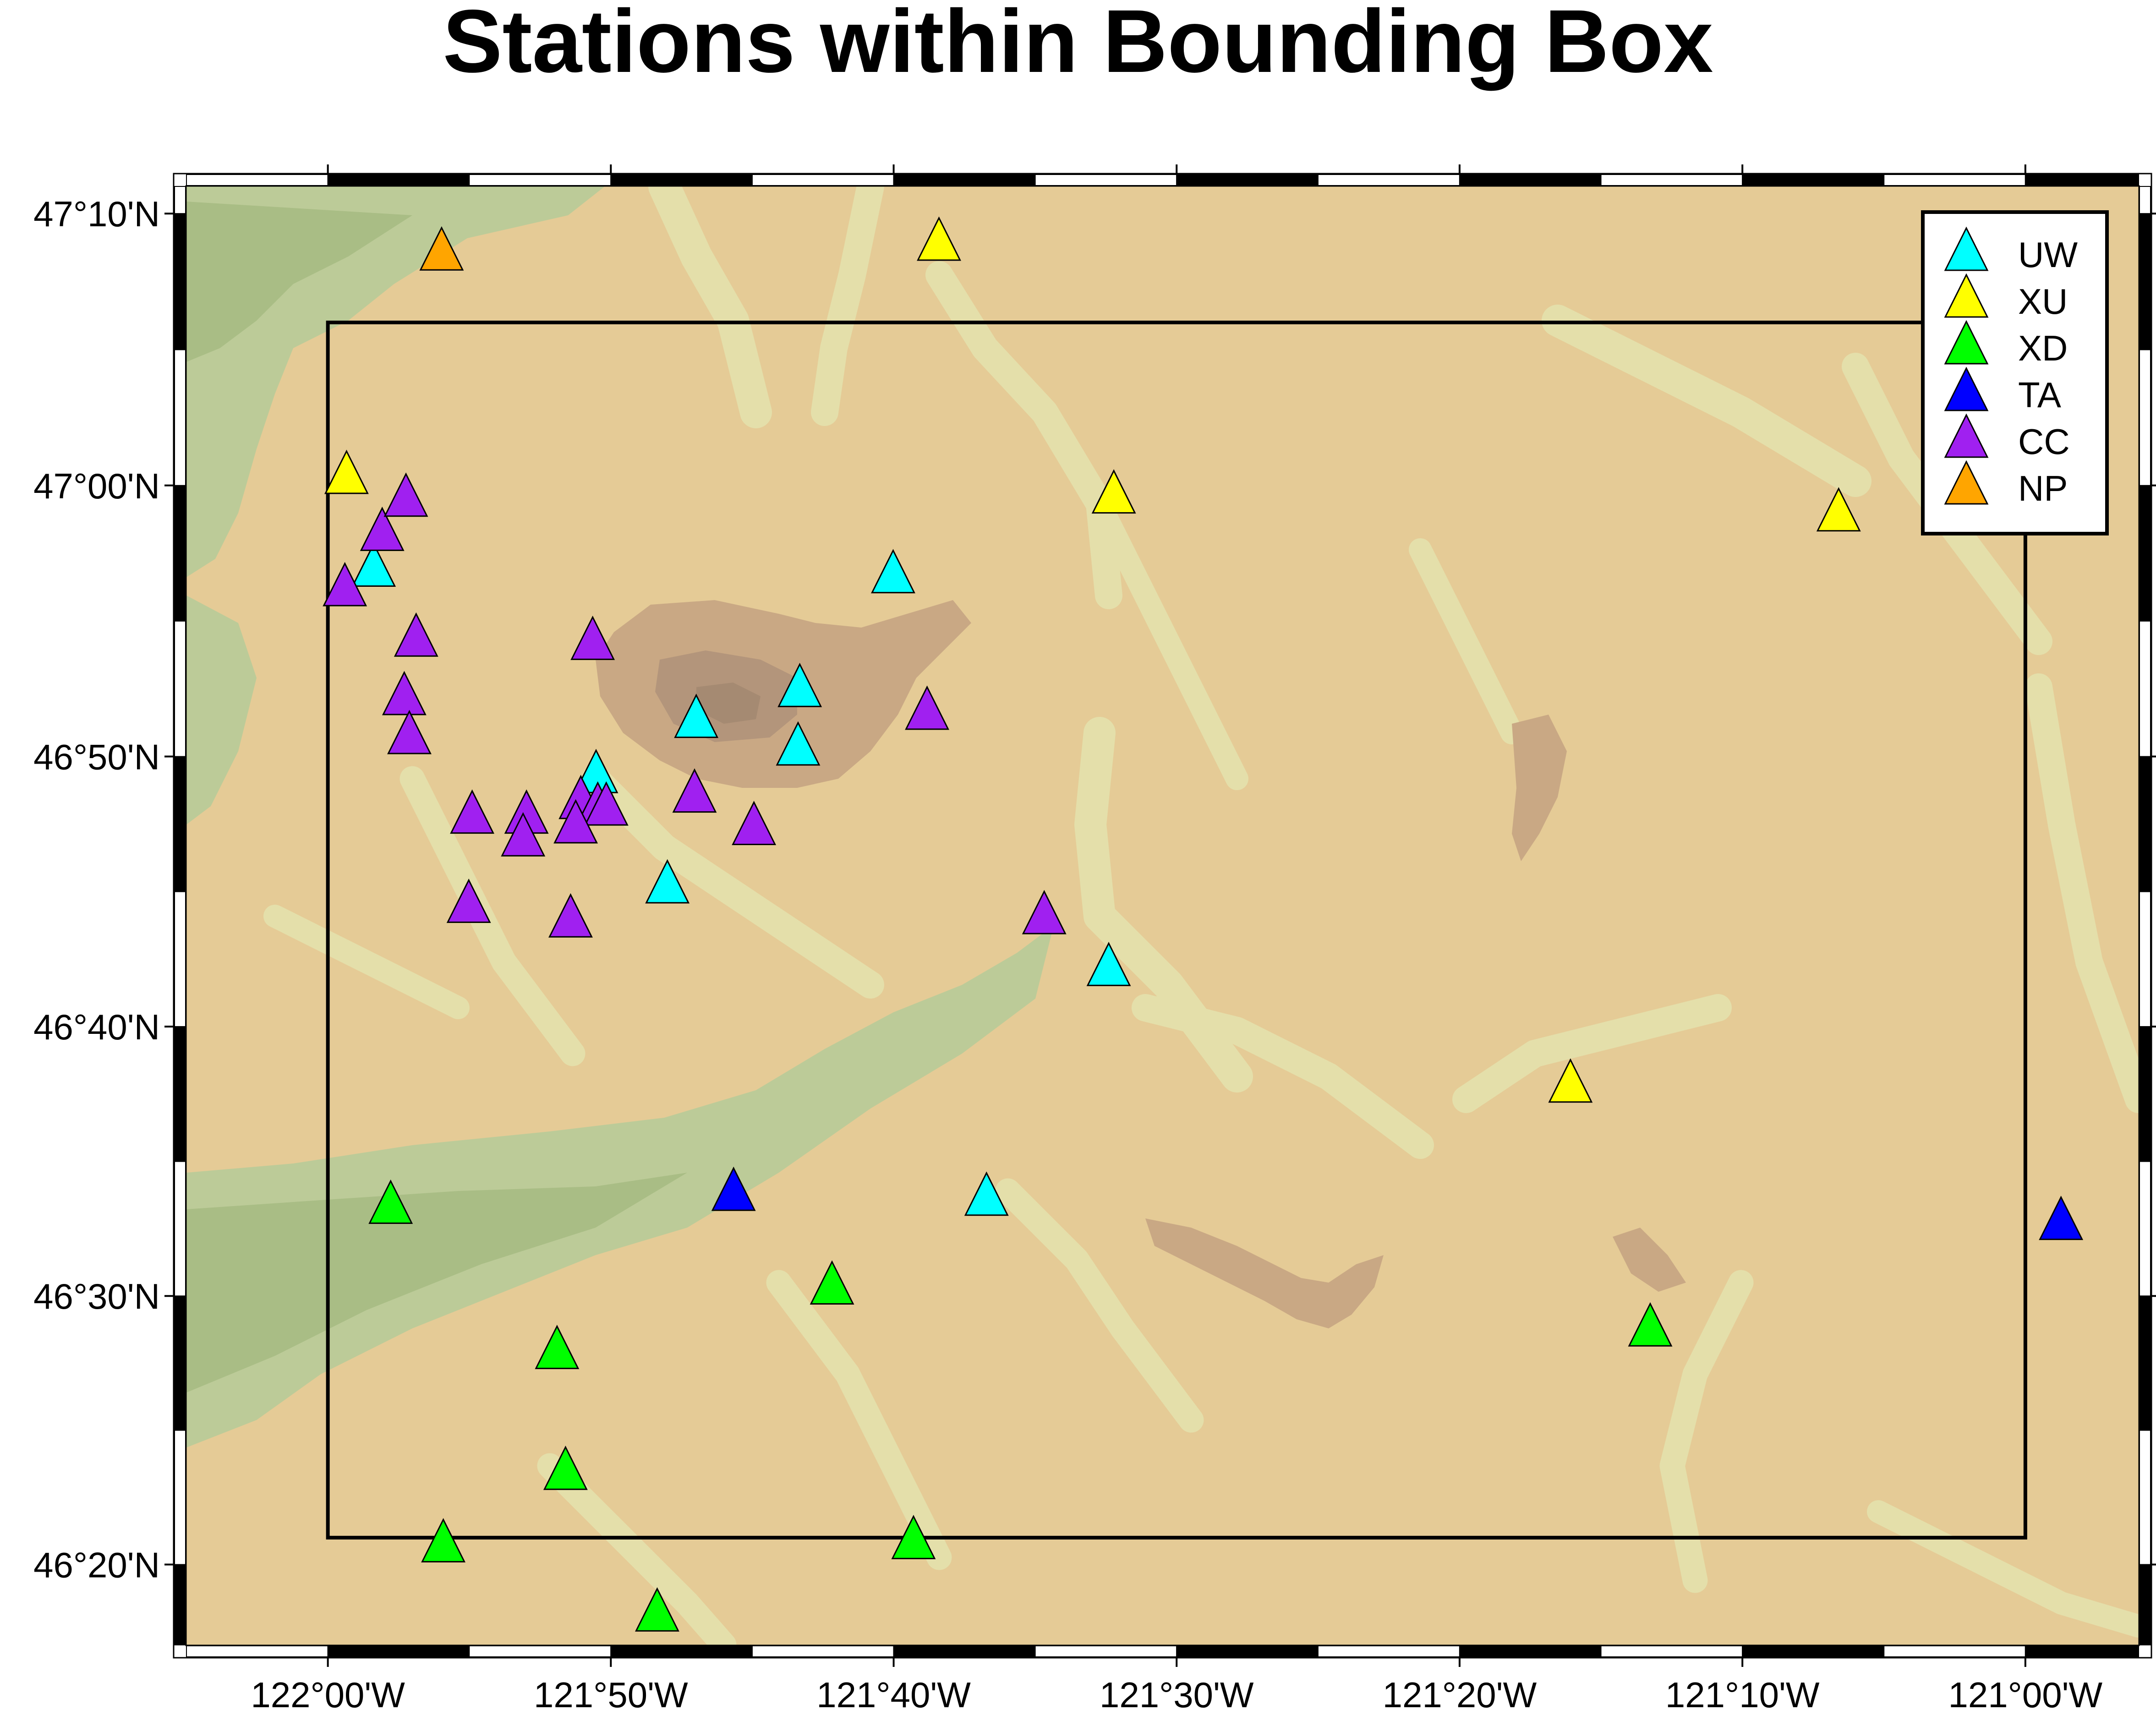 The width and height of the screenshot is (2156, 1715). I want to click on y-tick-label: 46°30'N, so click(96, 1296).